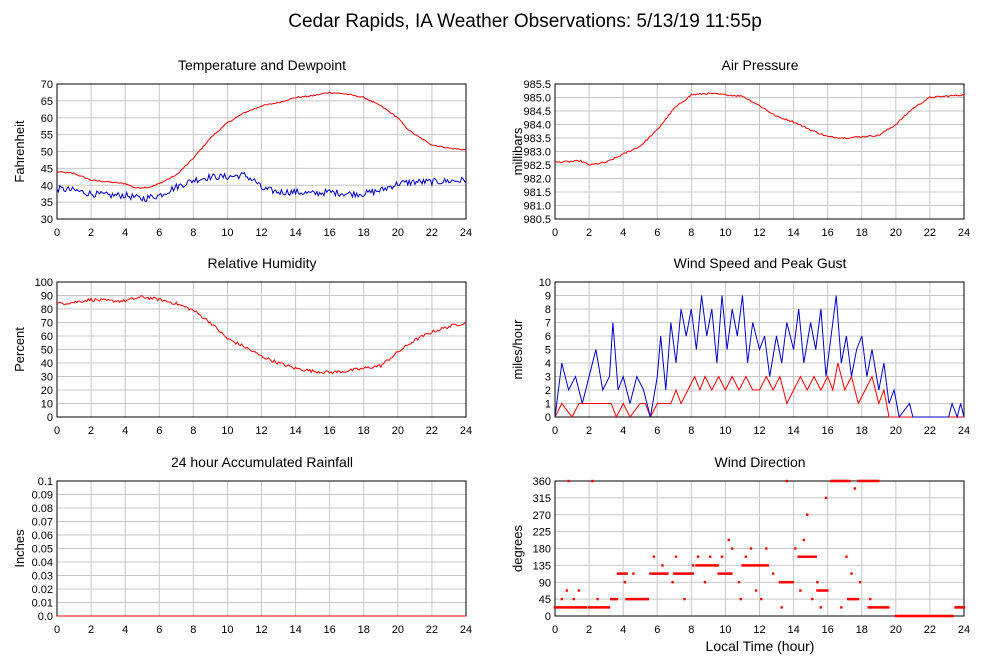 The height and width of the screenshot is (660, 1000). What do you see at coordinates (42, 509) in the screenshot?
I see `y-tick-label: 0.08` at bounding box center [42, 509].